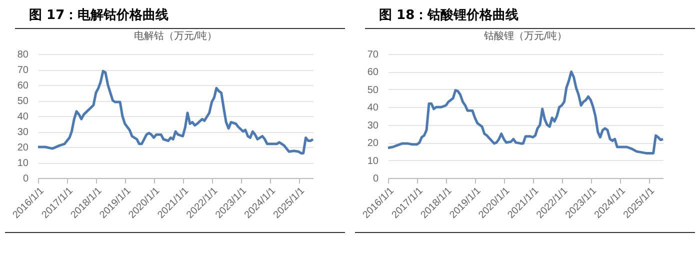  Describe the element at coordinates (180, 14) in the screenshot. I see `chart-title: 图 17：电解钴价格曲线` at that location.